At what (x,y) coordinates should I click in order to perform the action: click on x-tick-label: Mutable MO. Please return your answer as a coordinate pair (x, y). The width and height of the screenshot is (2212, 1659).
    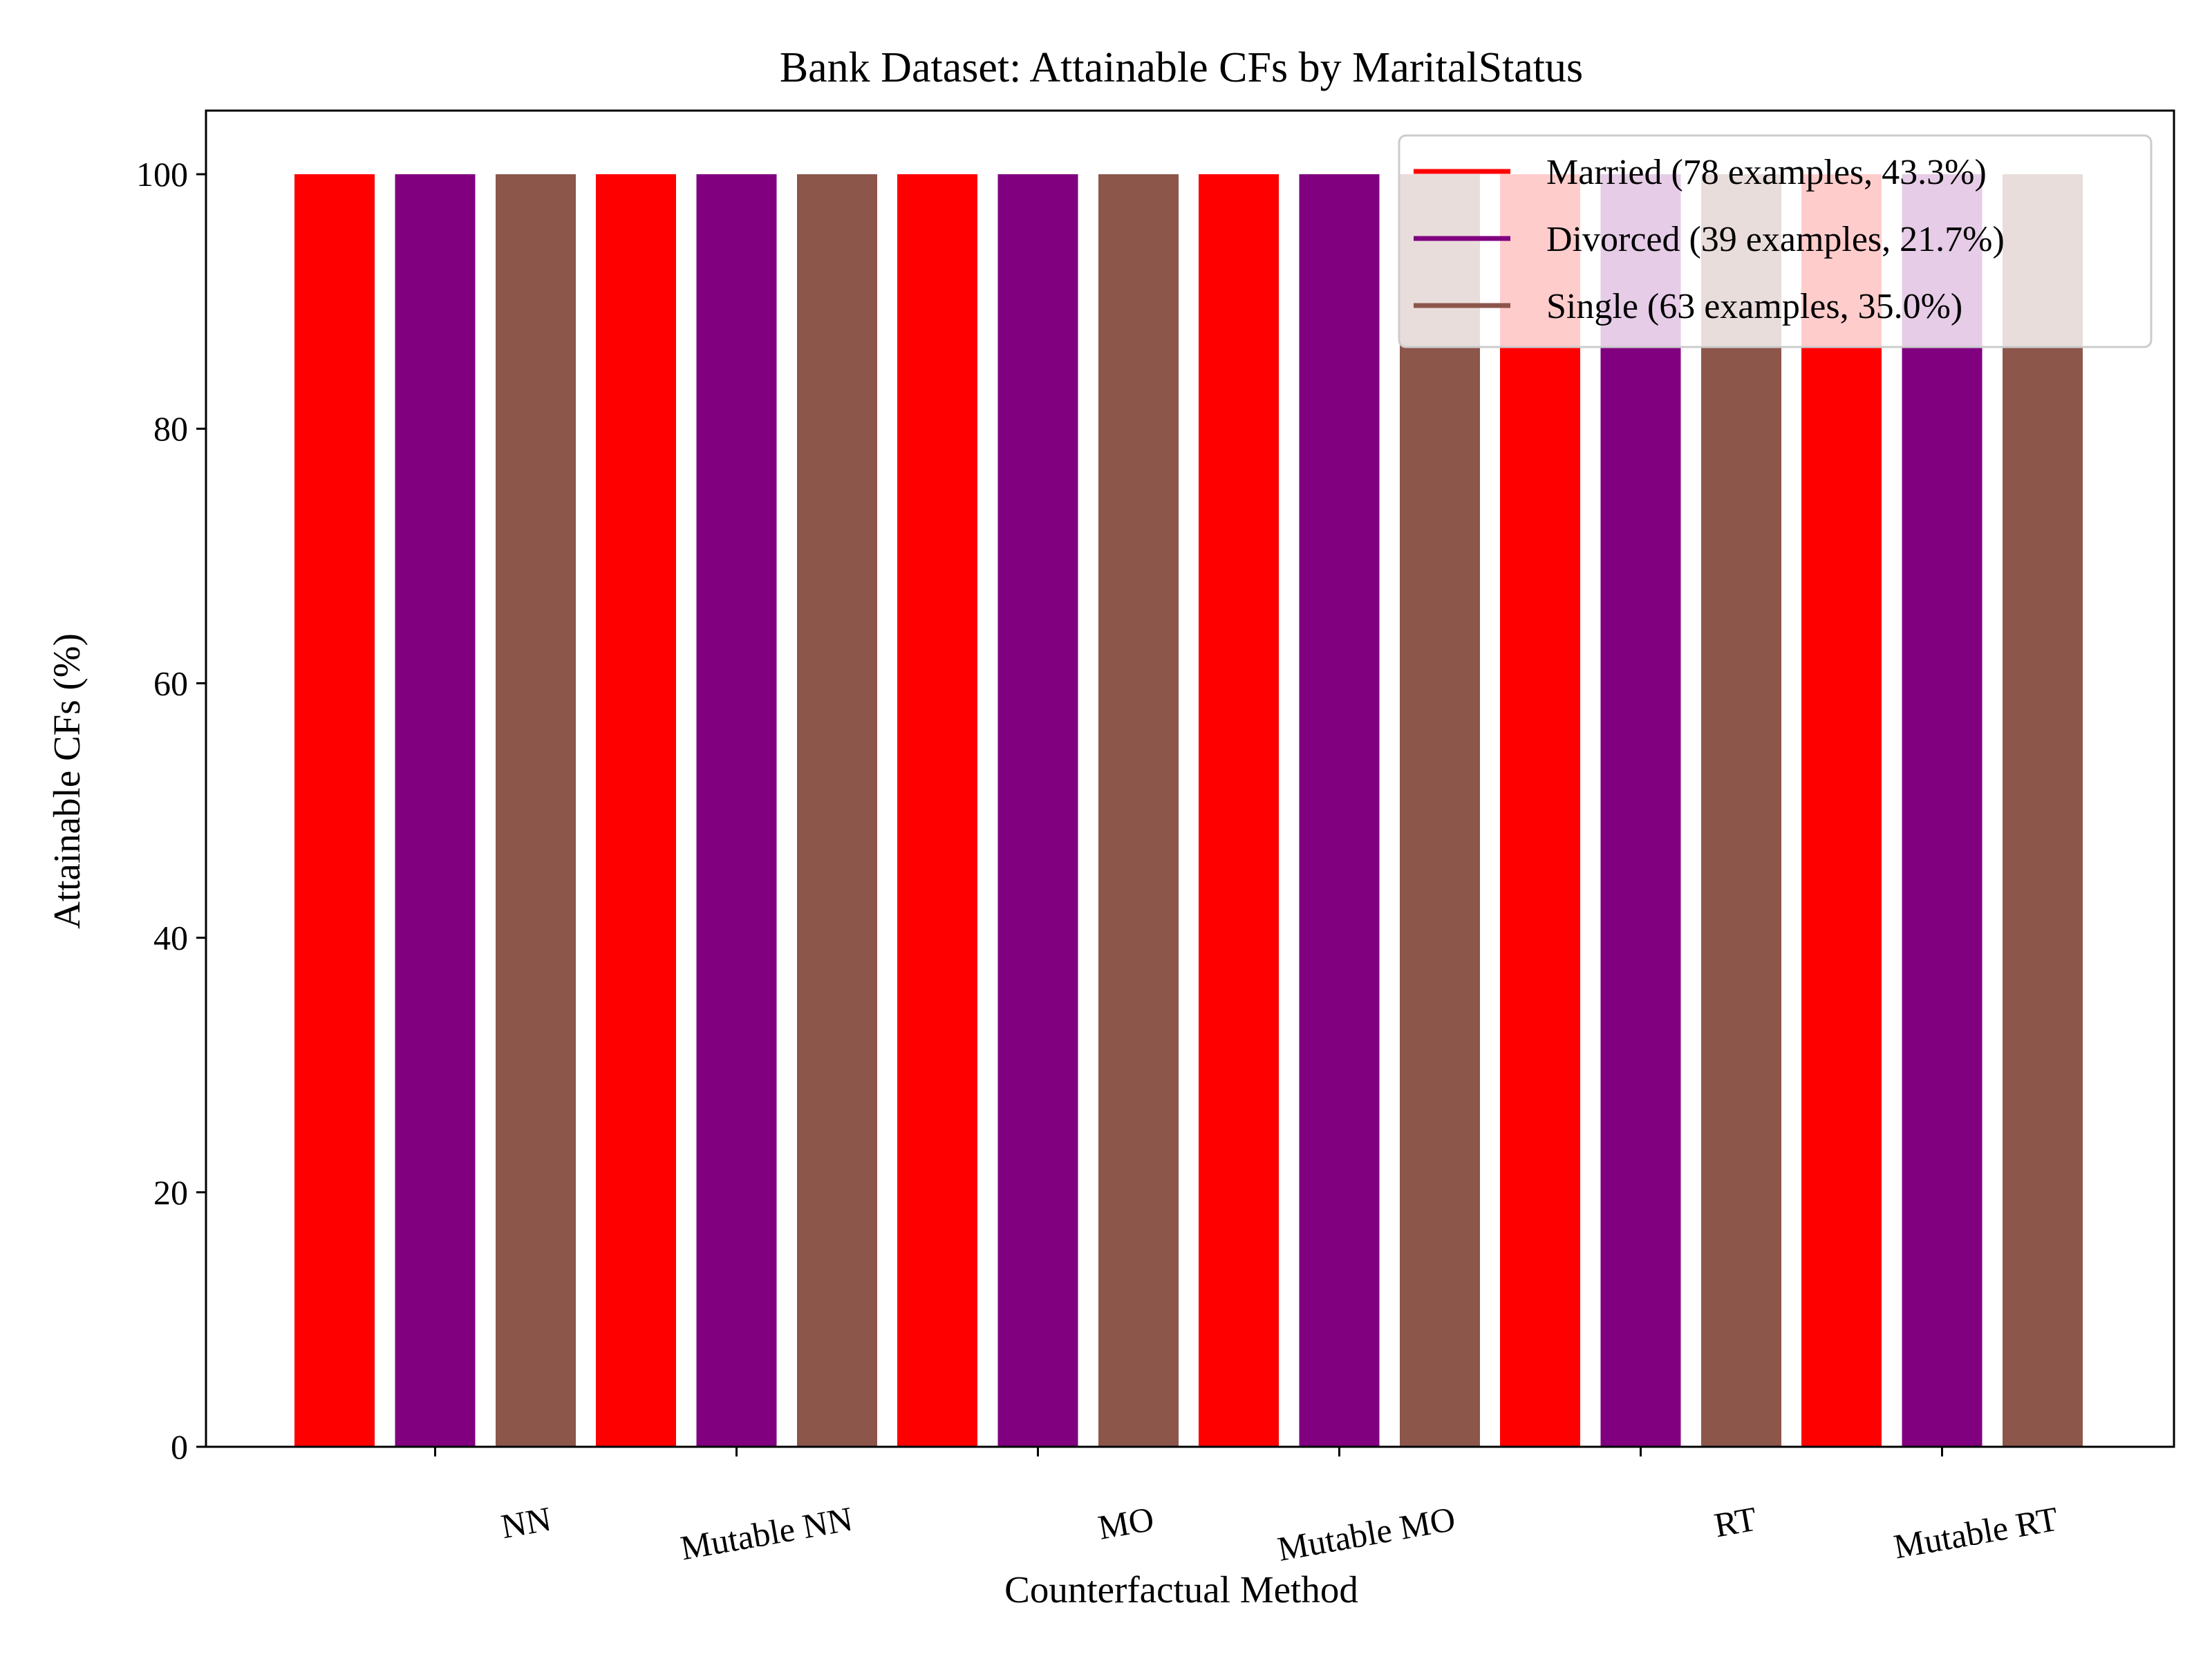
    Looking at the image, I should click on (1366, 1534).